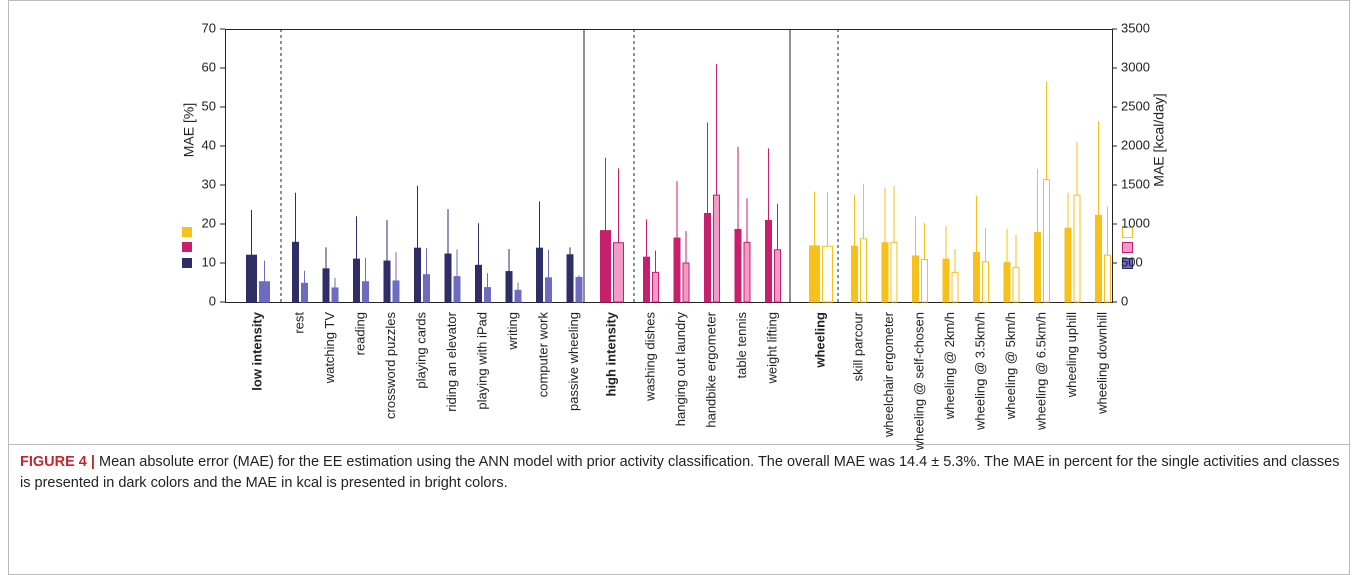 The width and height of the screenshot is (1358, 575). What do you see at coordinates (512, 331) in the screenshot?
I see `x-tick-label: writing` at bounding box center [512, 331].